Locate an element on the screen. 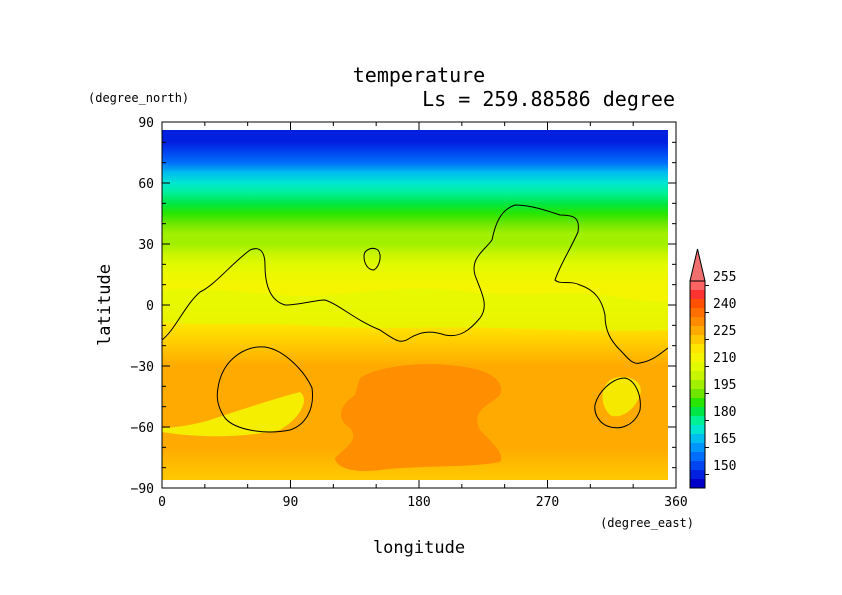 Image resolution: width=842 pixels, height=595 pixels. x-tick-labels: 0 90 180 270 360 is located at coordinates (423, 502).